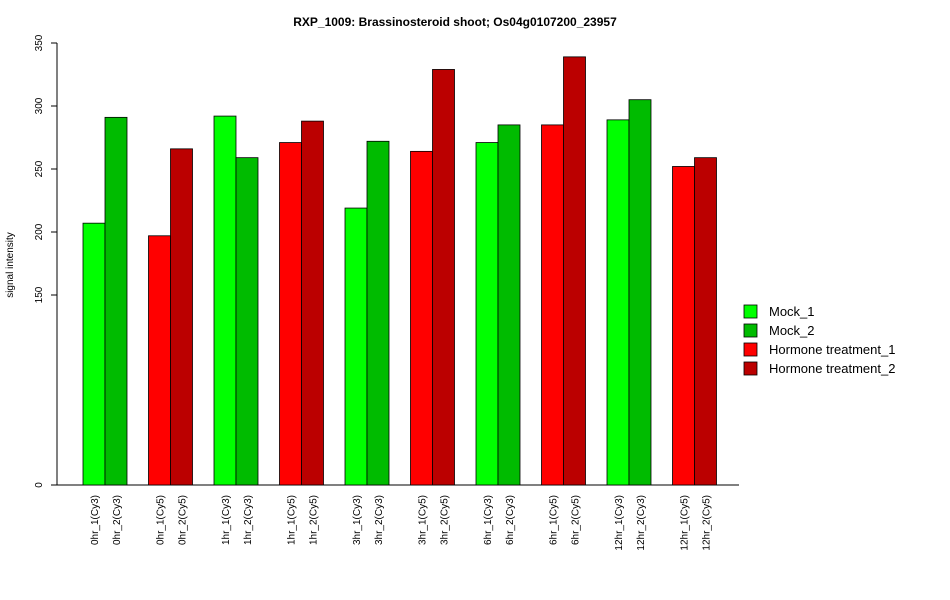 The image size is (950, 600). Describe the element at coordinates (10, 265) in the screenshot. I see `y-axis-label: signal intensity` at that location.